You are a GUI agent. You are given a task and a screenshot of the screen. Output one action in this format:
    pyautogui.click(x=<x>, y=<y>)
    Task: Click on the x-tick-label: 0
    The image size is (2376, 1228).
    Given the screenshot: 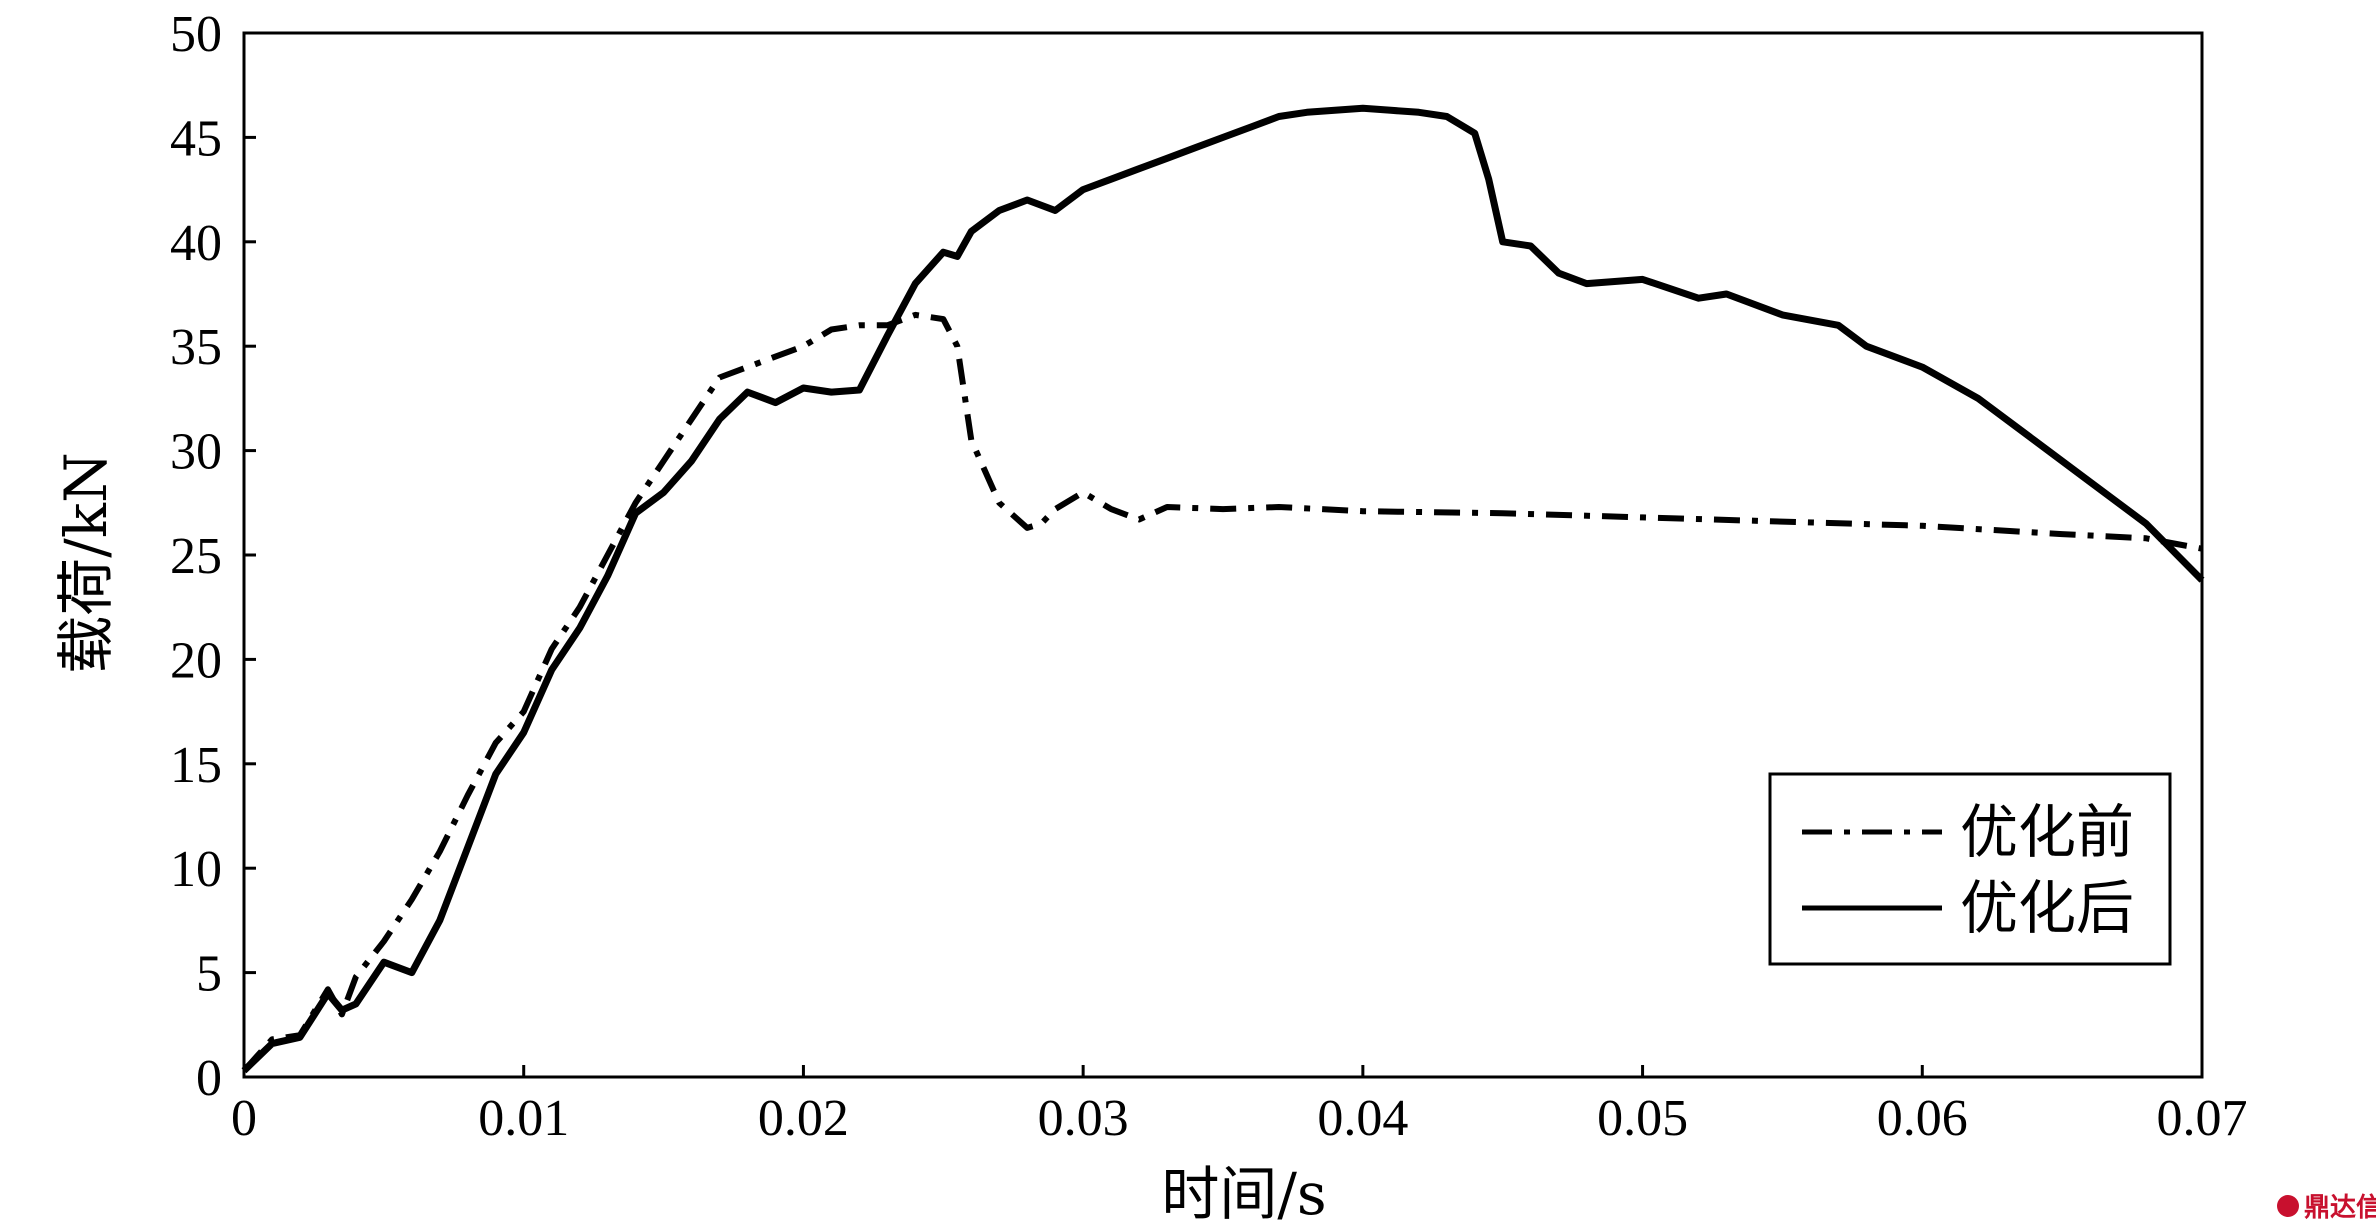 What is the action you would take?
    pyautogui.click(x=244, y=1118)
    